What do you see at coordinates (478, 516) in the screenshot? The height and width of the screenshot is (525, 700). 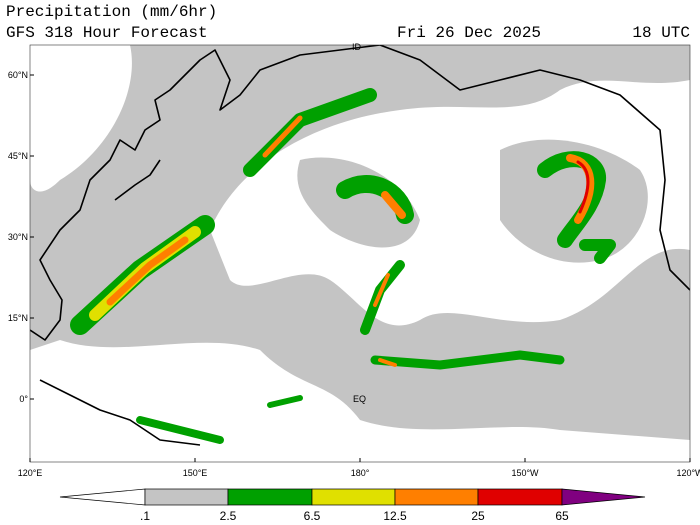 I see `colorbar-label: 25` at bounding box center [478, 516].